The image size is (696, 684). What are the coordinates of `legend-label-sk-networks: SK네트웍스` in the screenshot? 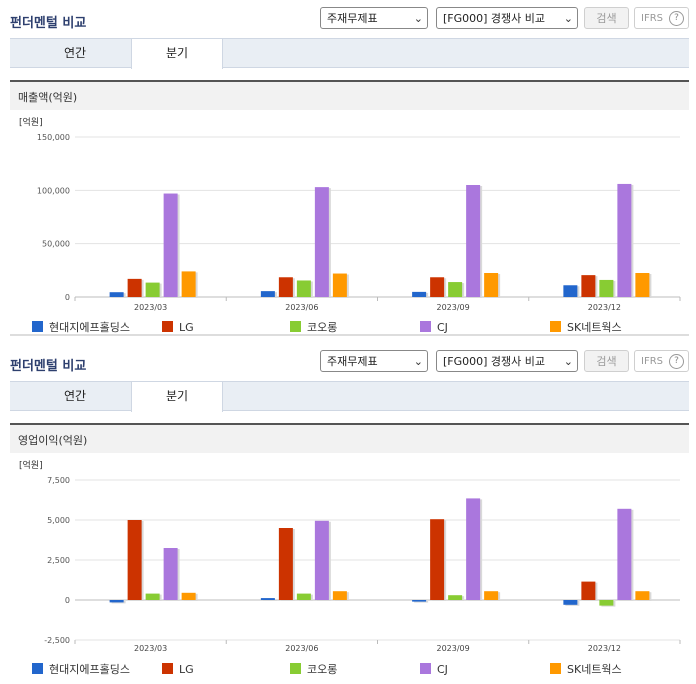 It's located at (594, 669).